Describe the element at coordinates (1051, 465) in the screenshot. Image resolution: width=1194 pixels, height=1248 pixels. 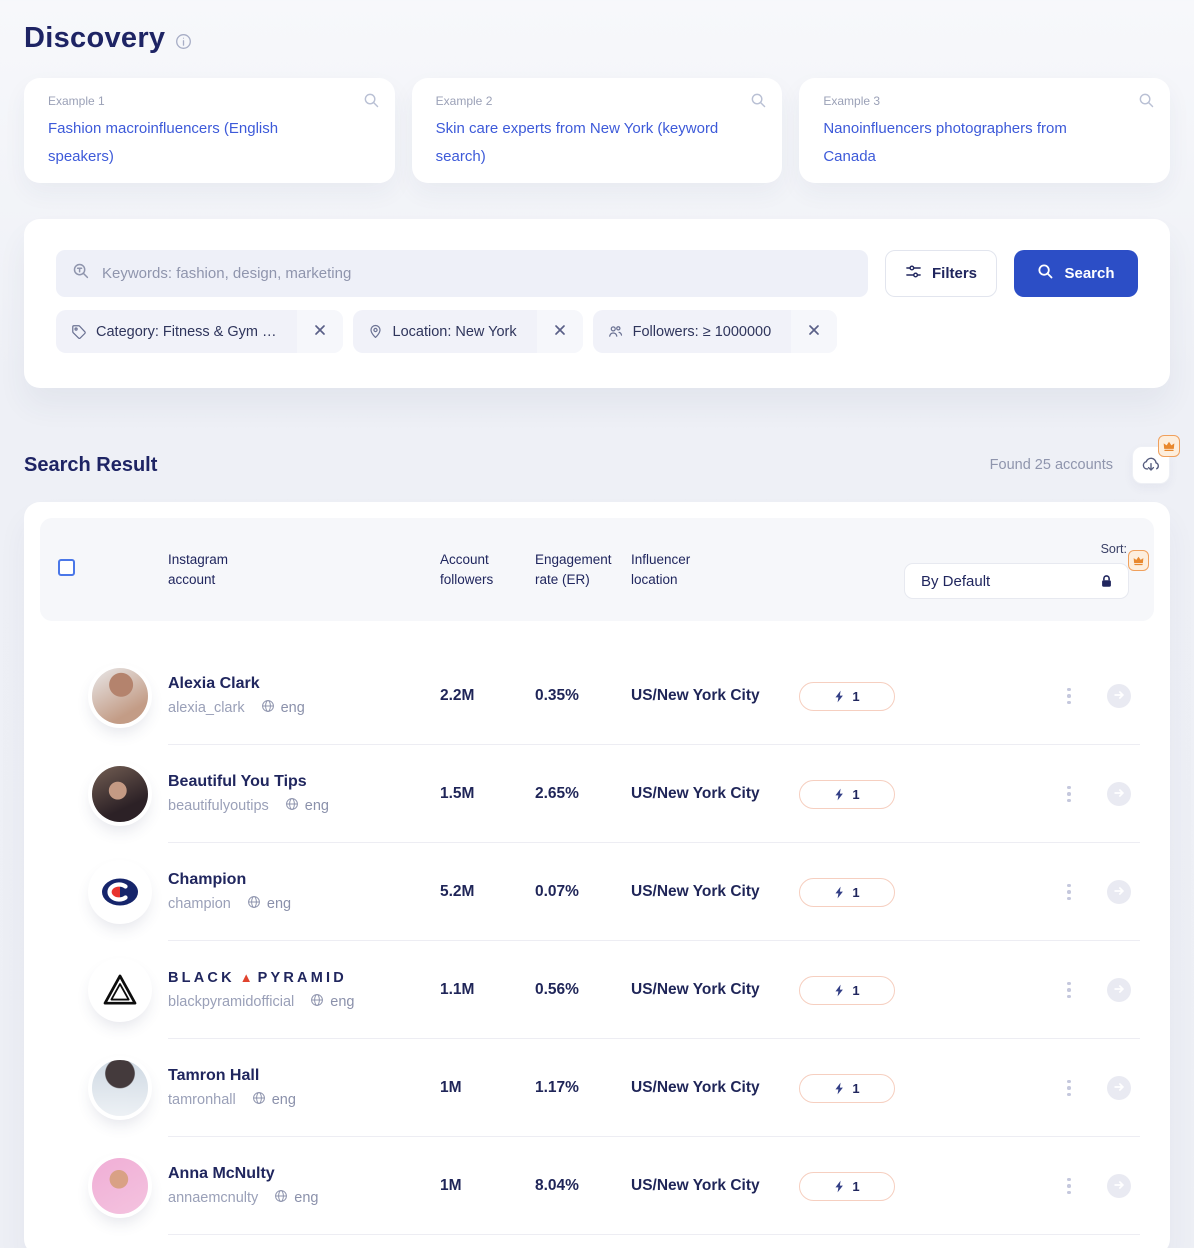
I see `found-count: Found 25 accounts` at that location.